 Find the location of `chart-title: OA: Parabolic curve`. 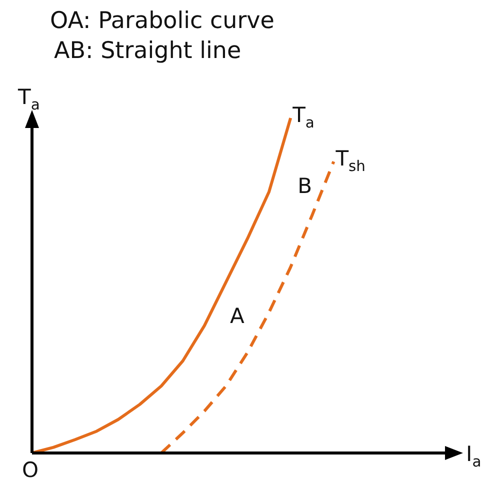

chart-title: OA: Parabolic curve is located at coordinates (163, 21).